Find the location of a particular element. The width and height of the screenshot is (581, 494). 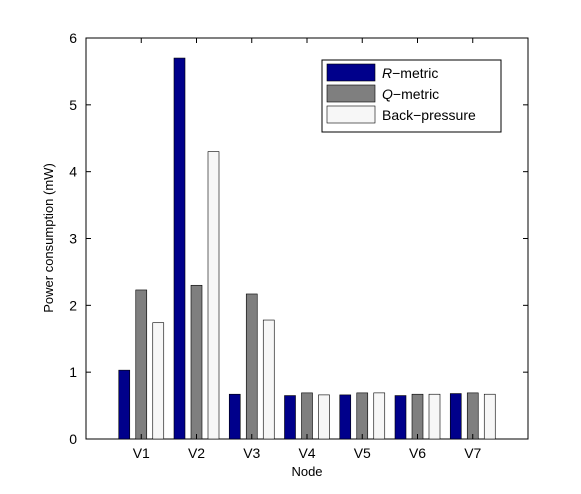

x-tick-label-v2: V2 is located at coordinates (196, 453).